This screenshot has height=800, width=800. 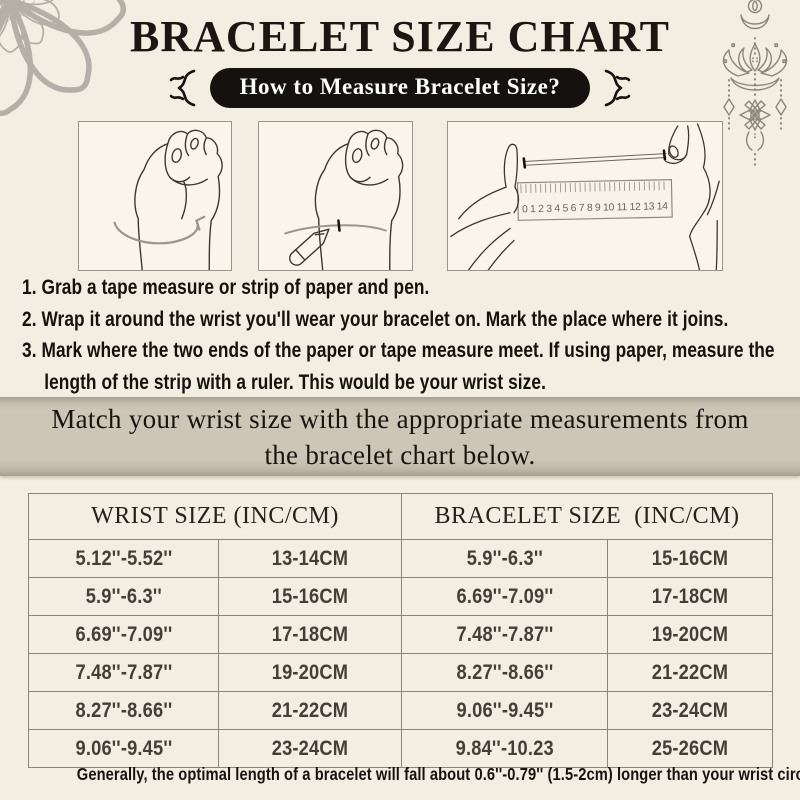 What do you see at coordinates (123, 558) in the screenshot?
I see `wrist-inch: 5.12''-5.52''` at bounding box center [123, 558].